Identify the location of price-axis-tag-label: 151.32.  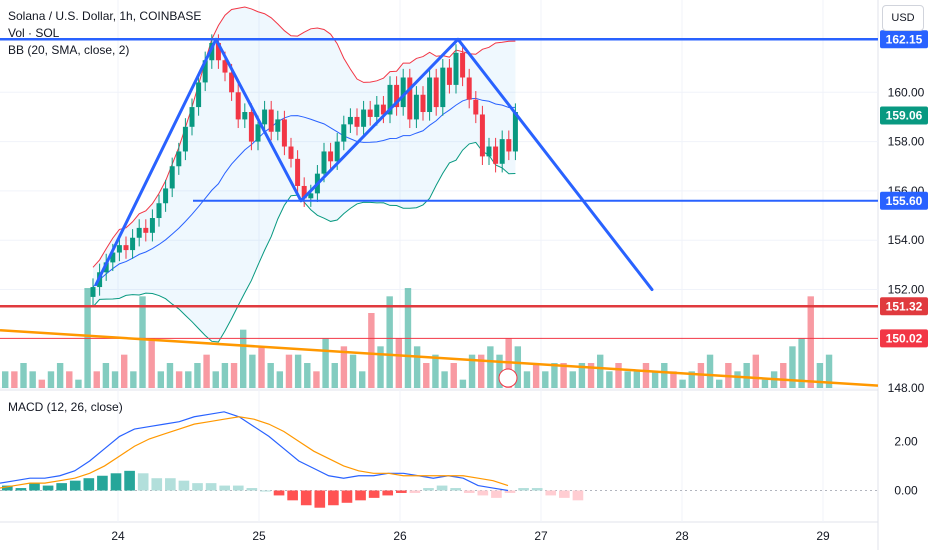
(904, 306).